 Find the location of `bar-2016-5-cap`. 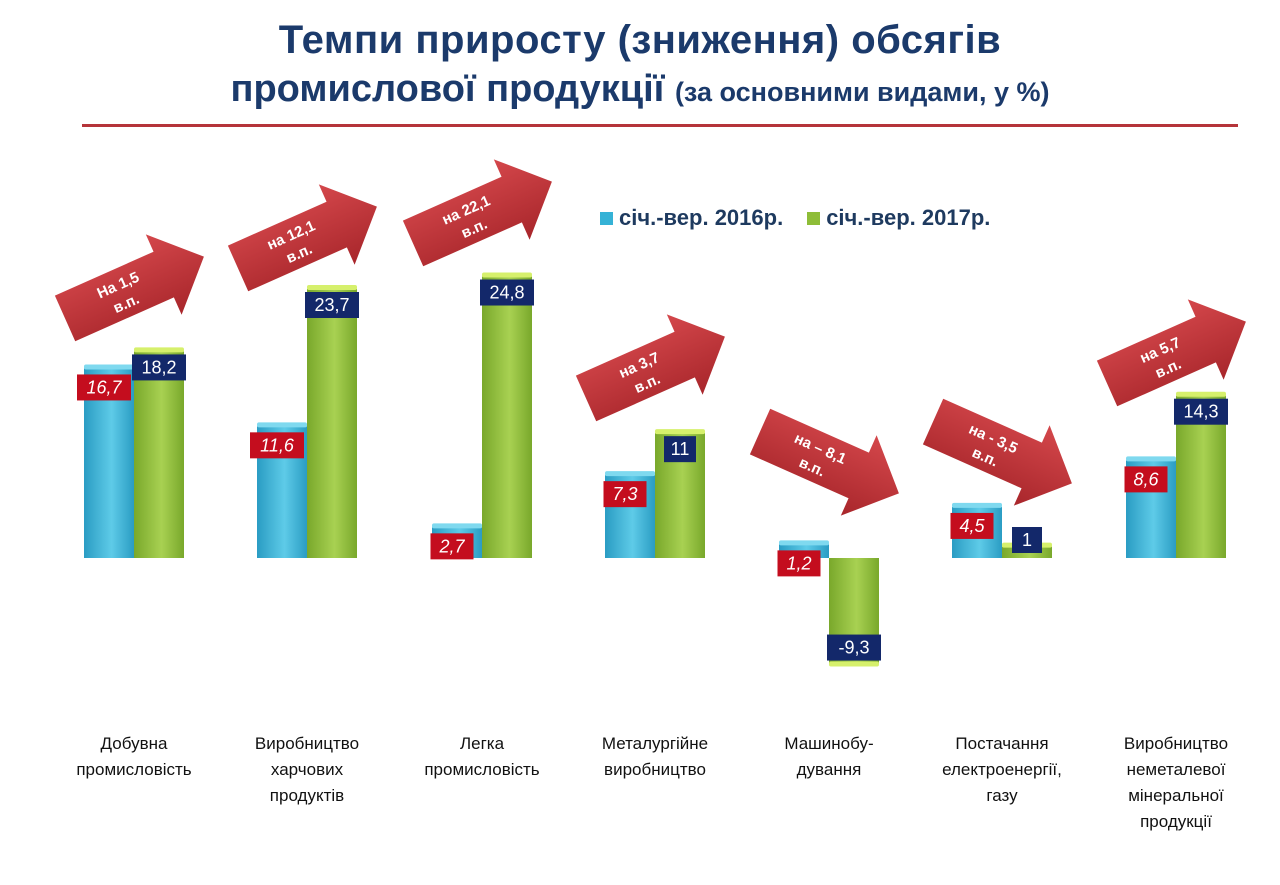

bar-2016-5-cap is located at coordinates (977, 505).